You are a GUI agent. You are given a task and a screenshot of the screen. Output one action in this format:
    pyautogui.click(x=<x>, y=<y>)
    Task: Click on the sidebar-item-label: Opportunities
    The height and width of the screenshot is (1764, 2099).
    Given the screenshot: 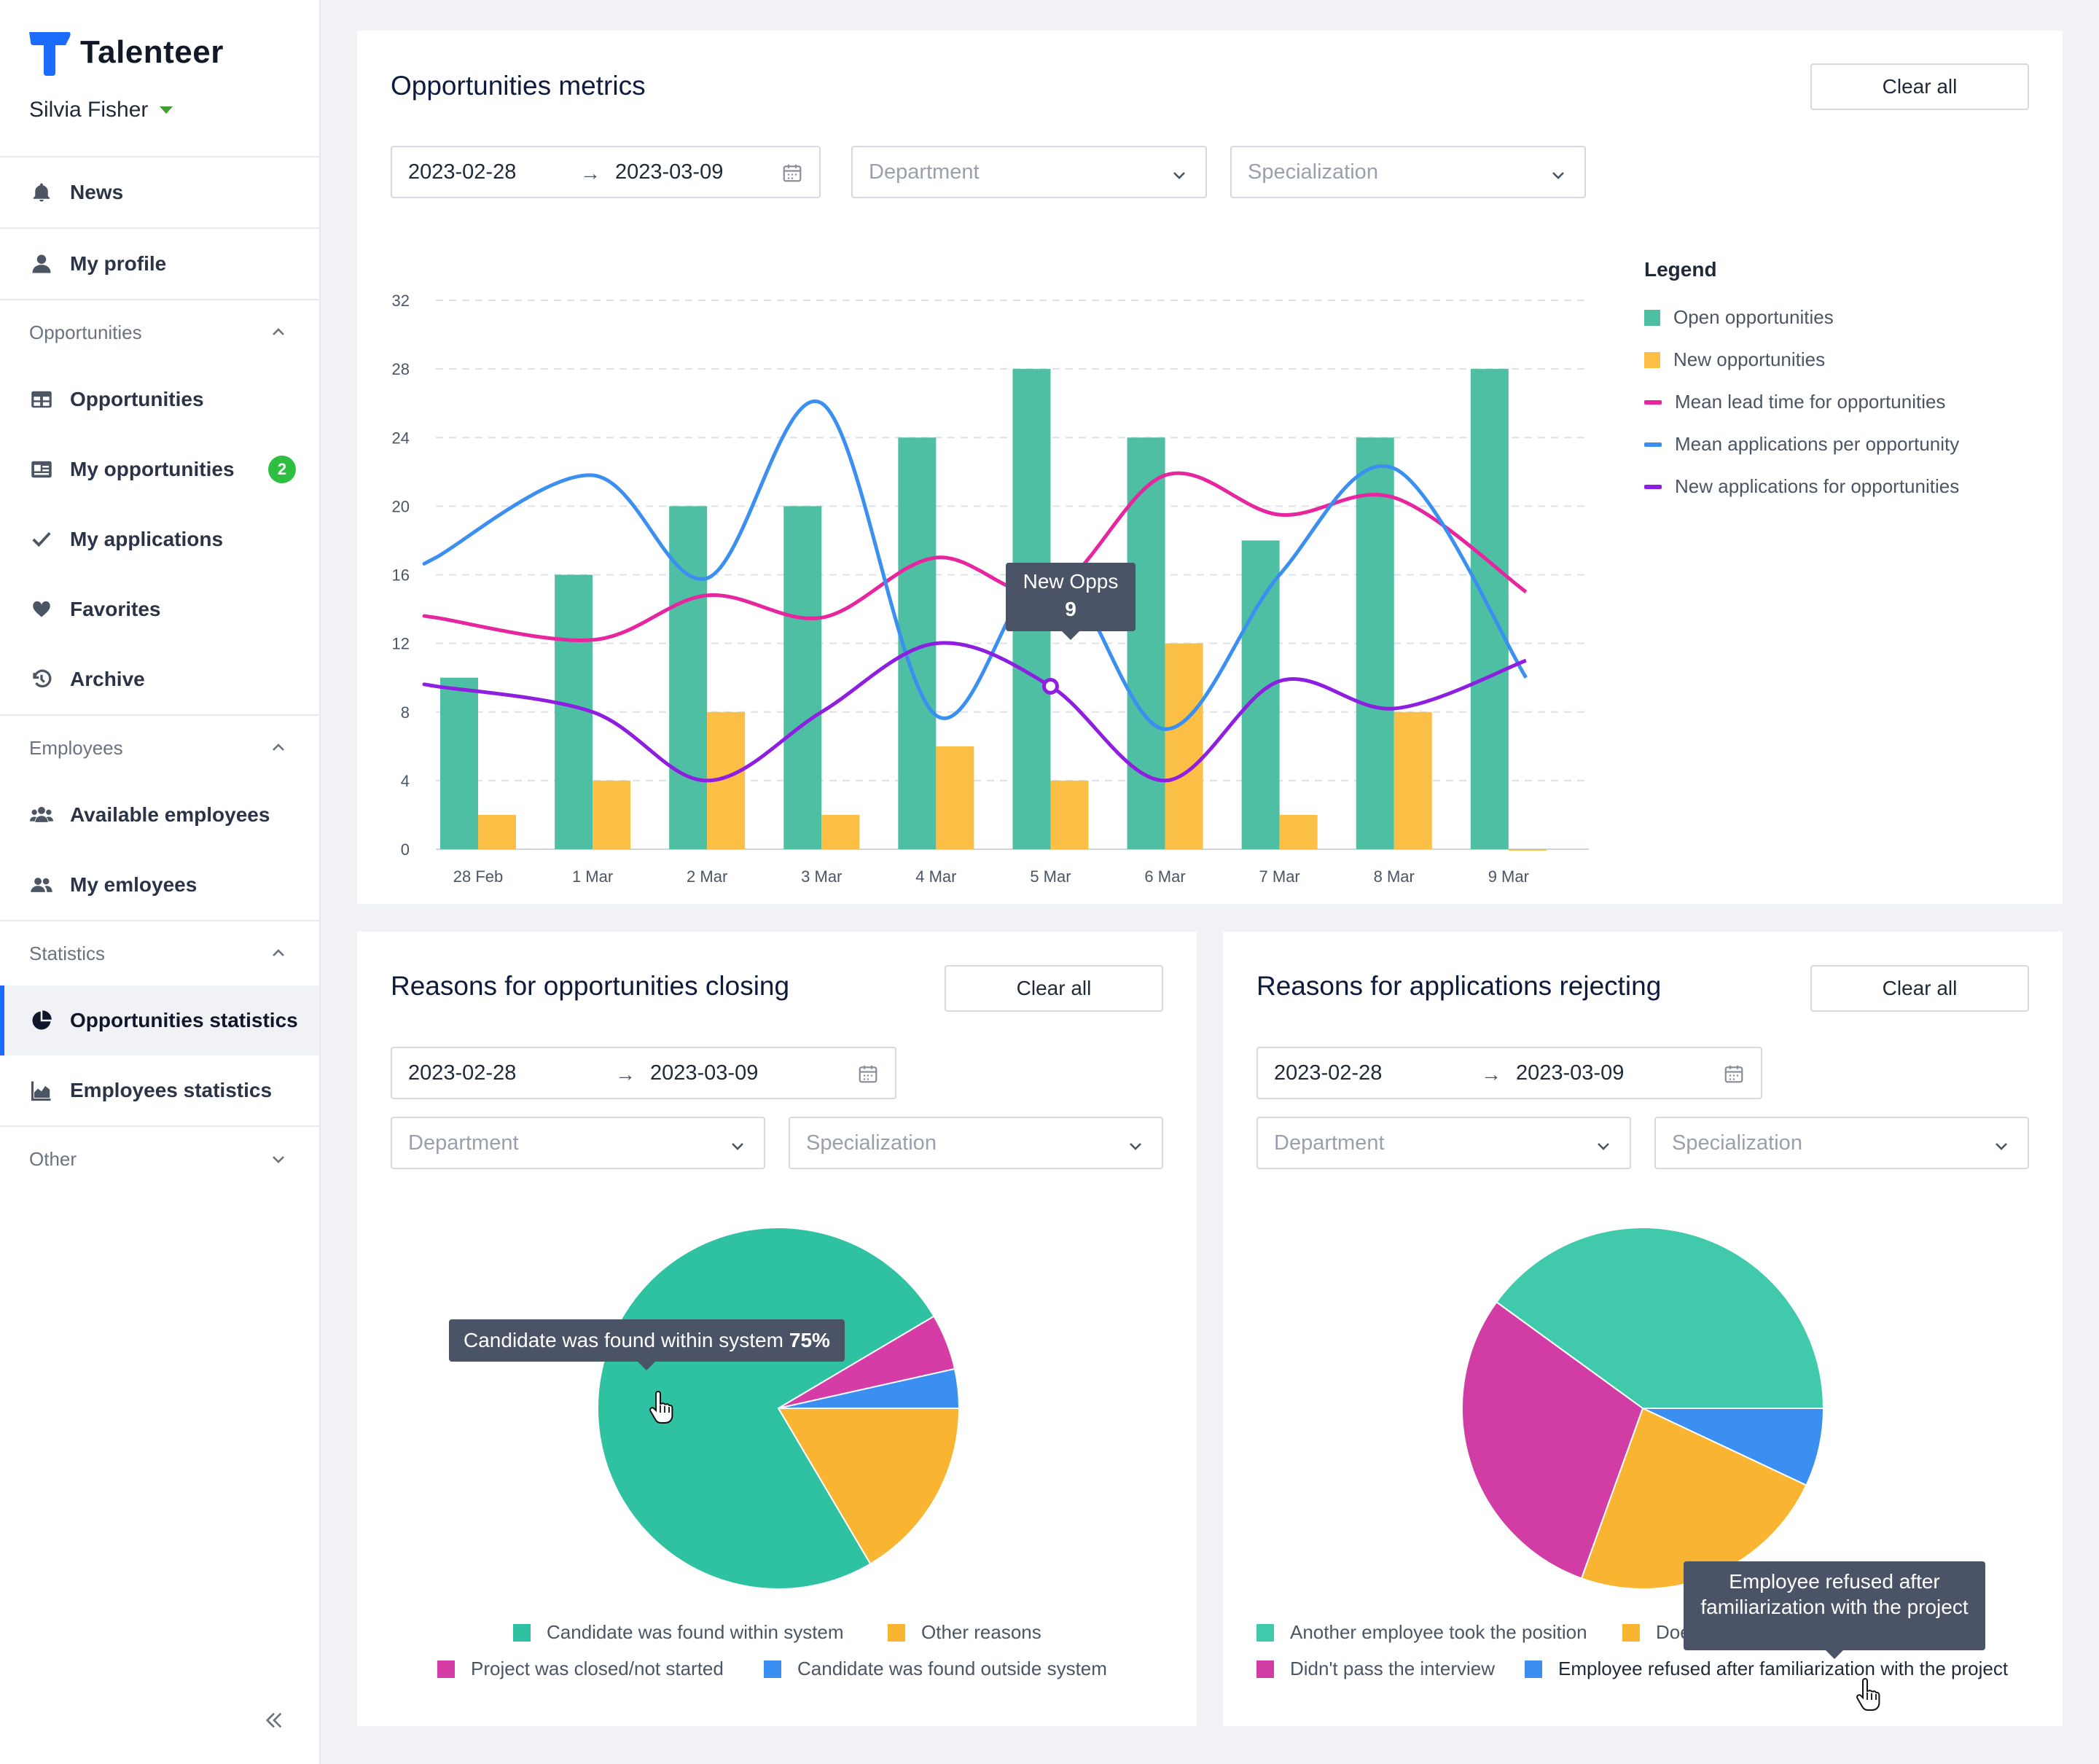 What is the action you would take?
    pyautogui.click(x=137, y=399)
    